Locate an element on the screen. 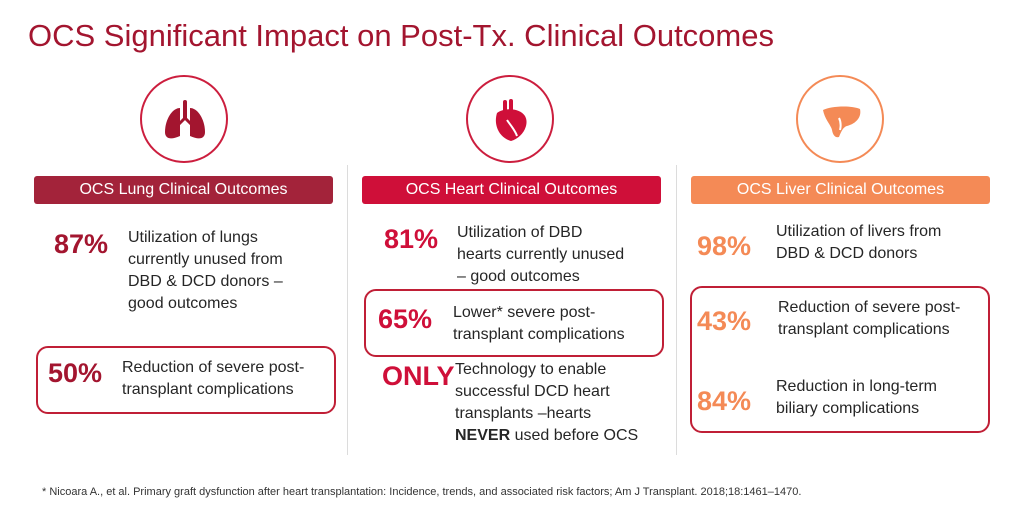 The image size is (1024, 507). heart-icon-circle is located at coordinates (510, 119).